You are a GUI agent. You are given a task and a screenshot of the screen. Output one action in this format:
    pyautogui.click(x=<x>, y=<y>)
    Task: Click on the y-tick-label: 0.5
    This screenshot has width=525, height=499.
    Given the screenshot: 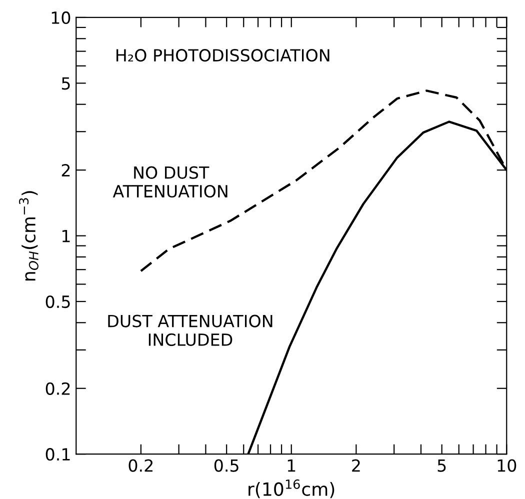 What is the action you would take?
    pyautogui.click(x=58, y=301)
    